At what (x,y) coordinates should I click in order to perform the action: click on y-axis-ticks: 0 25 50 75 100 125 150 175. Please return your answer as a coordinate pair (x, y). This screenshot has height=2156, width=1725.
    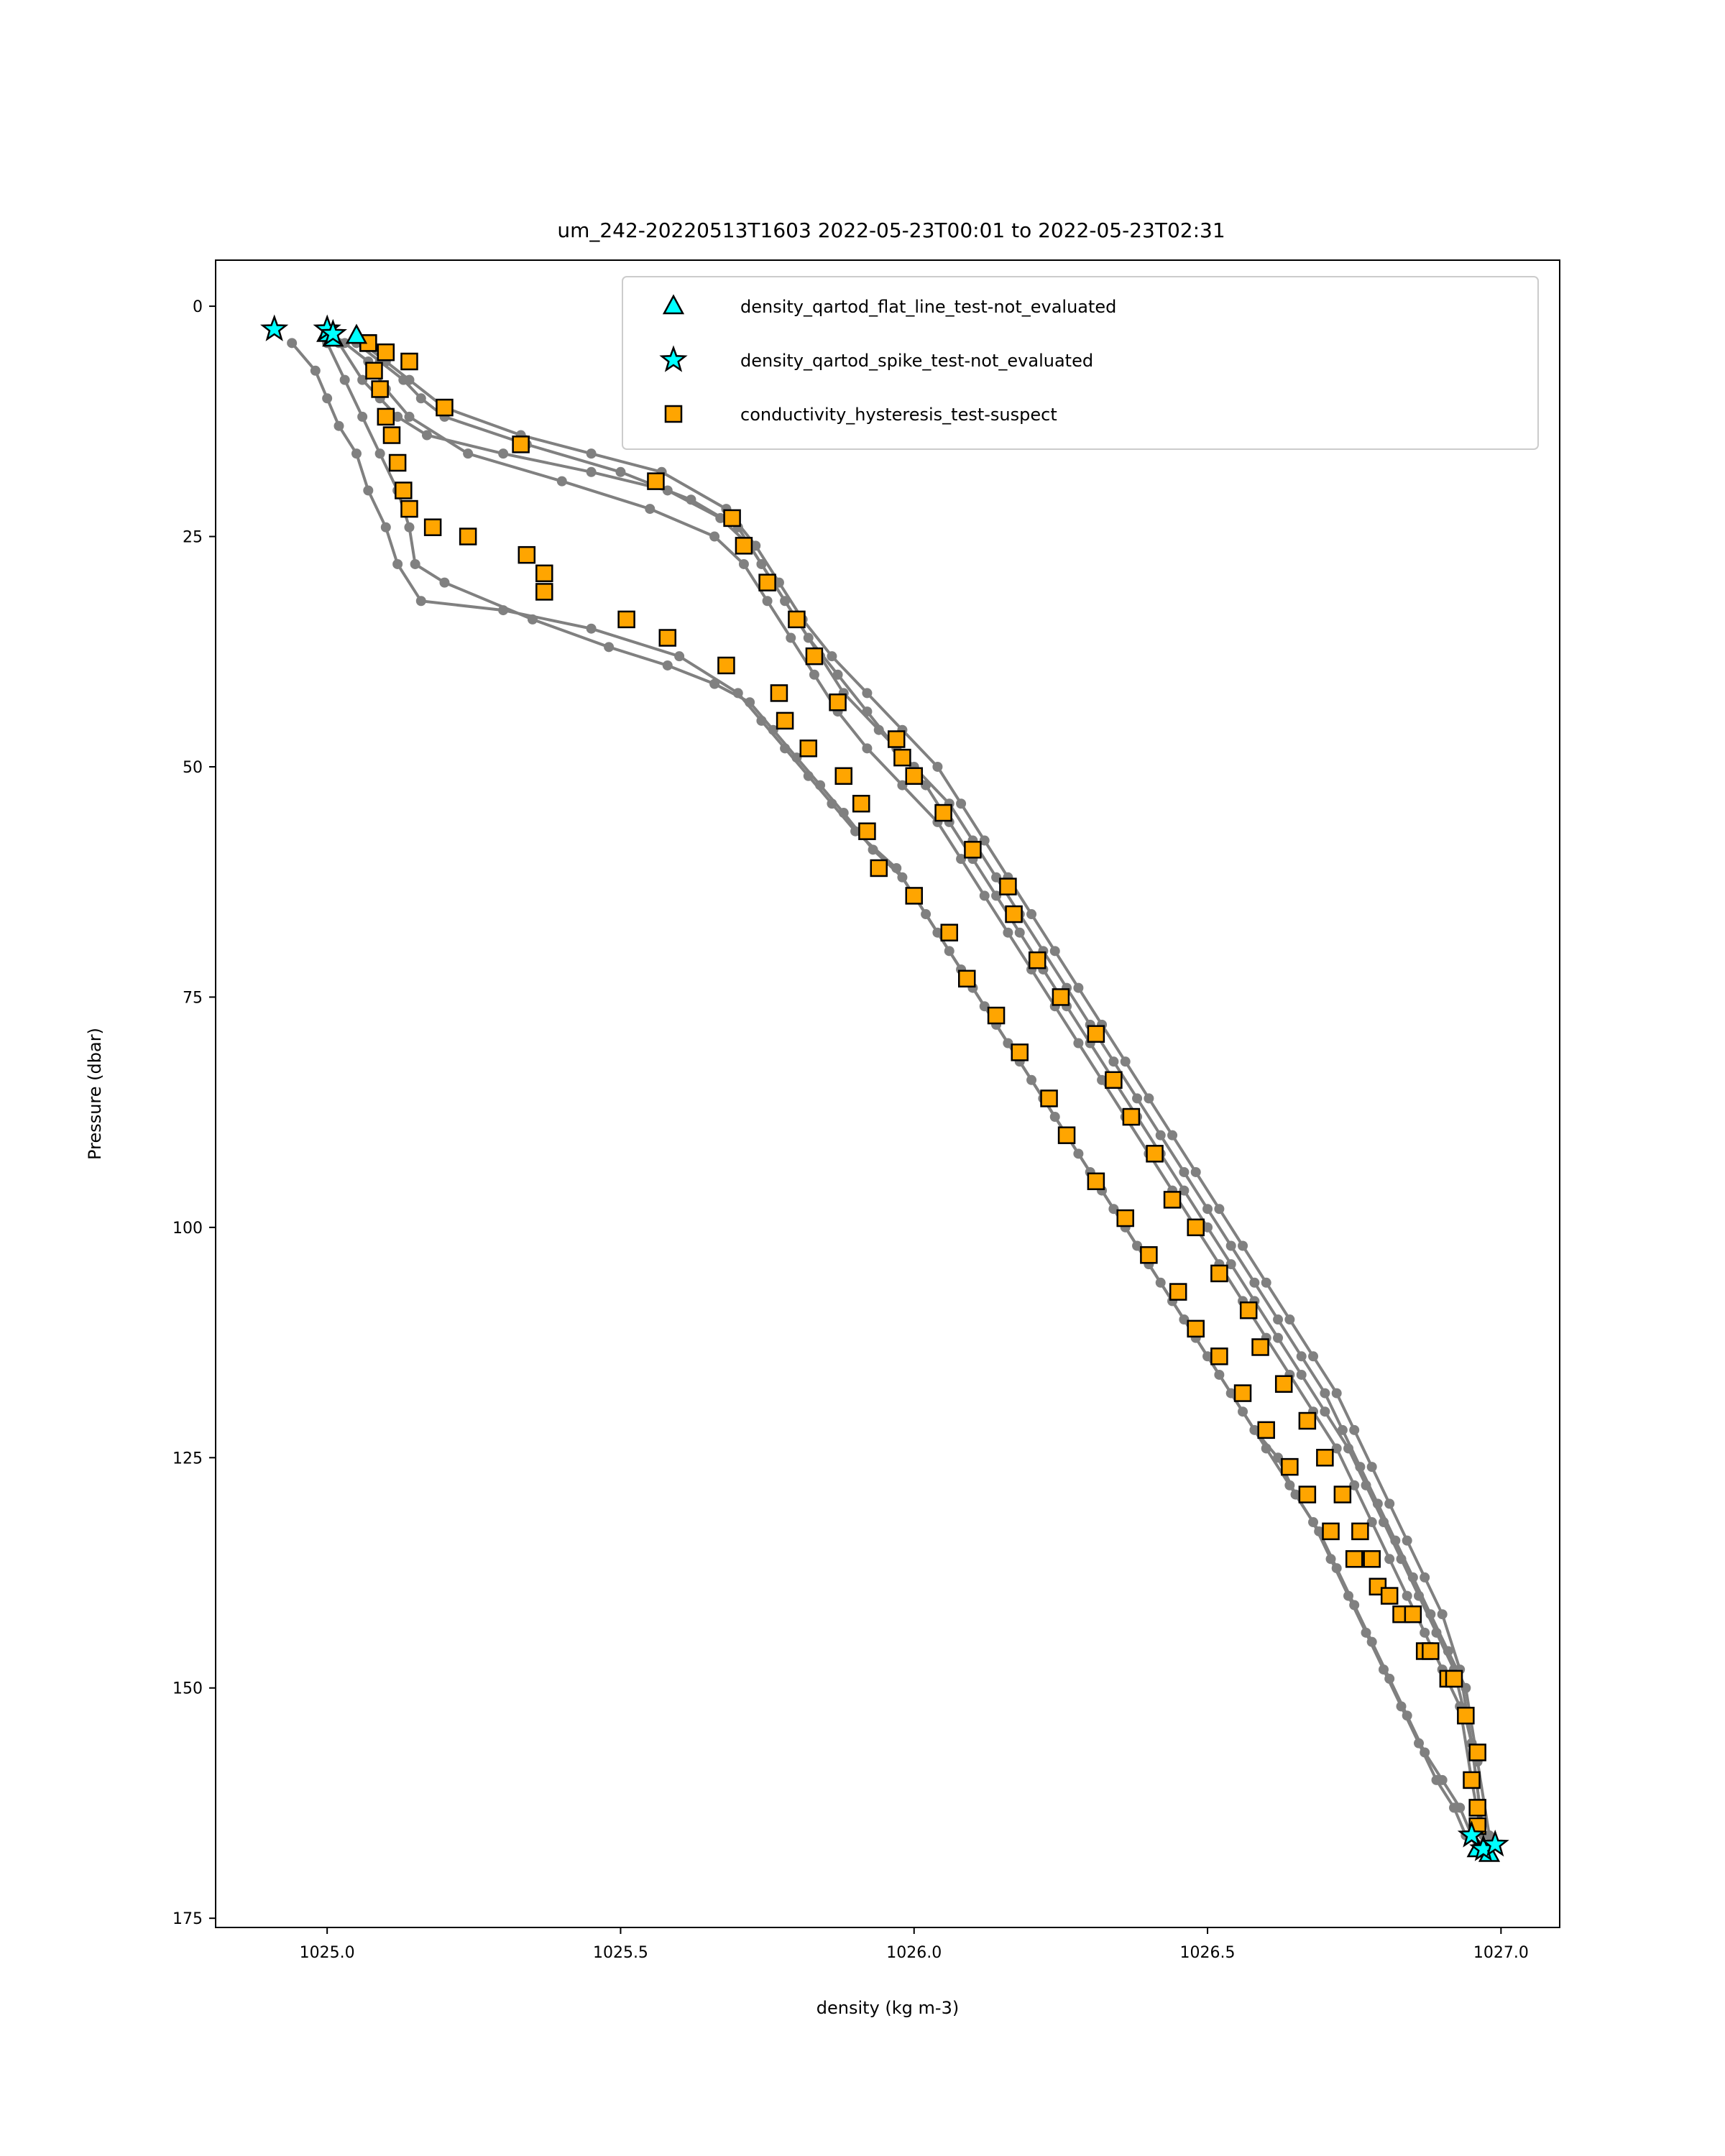
    Looking at the image, I should click on (194, 1113).